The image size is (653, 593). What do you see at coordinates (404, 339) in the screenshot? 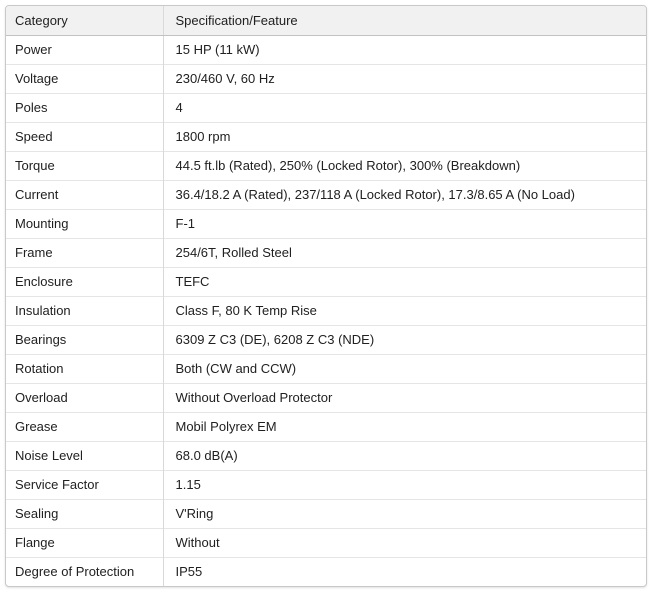
I see `specification-cell: 6309 Z C3 (DE), 6208 Z C3 (NDE)` at bounding box center [404, 339].